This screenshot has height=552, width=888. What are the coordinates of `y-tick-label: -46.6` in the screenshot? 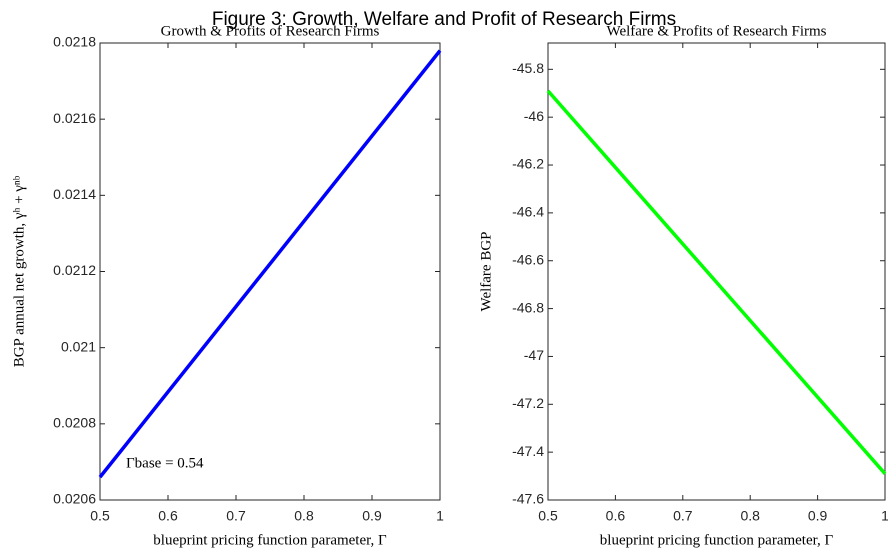 It's located at (528, 259).